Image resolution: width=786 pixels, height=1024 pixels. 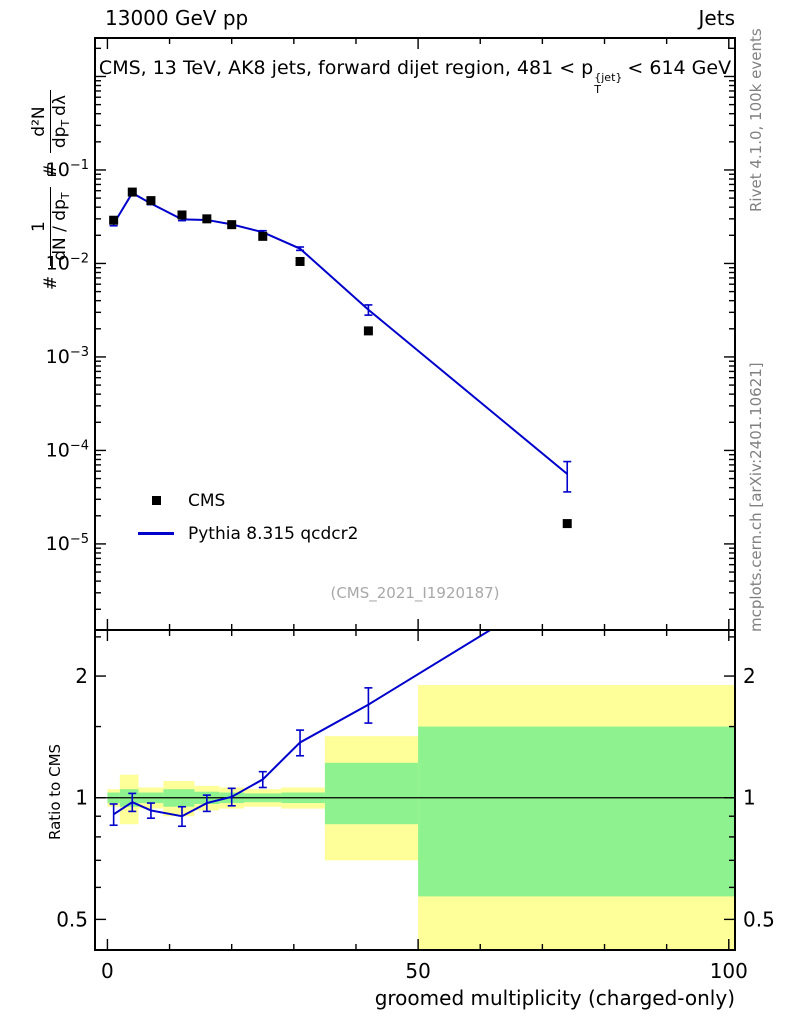 I want to click on frac2-denominator: dpTdλ, so click(x=61, y=121).